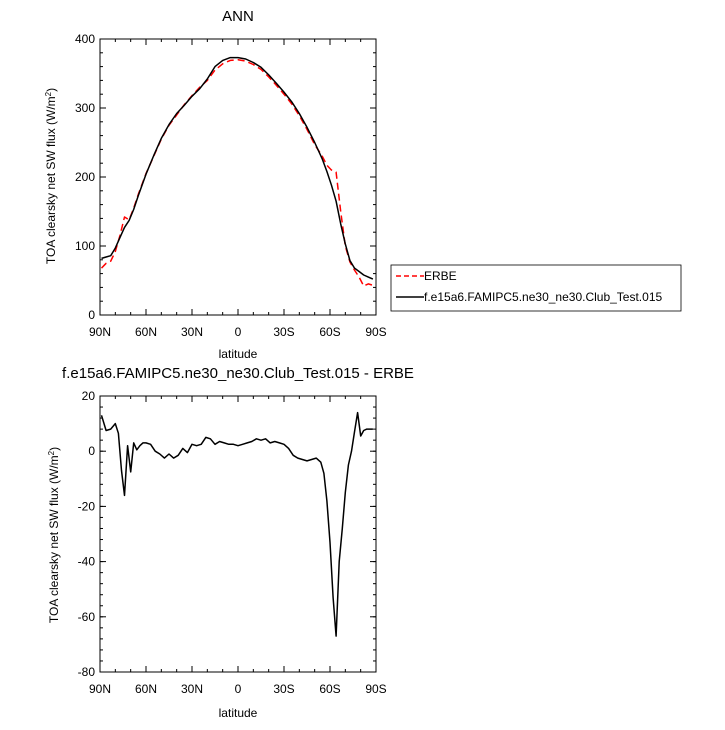 The height and width of the screenshot is (730, 725). Describe the element at coordinates (87, 617) in the screenshot. I see `y-tick-label: -60` at that location.